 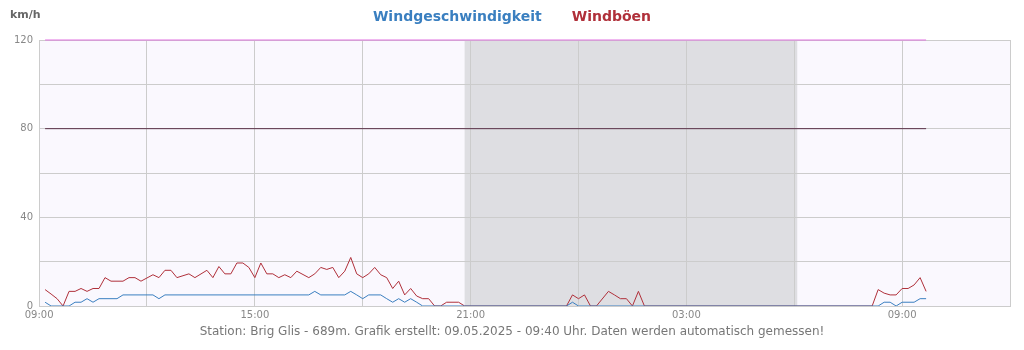 I want to click on text: Station: Brig Glis - 689m. Grafik erstellt: 09.05.2025 - 09:40 Uhr. Daten werden automatisch gemessen!, so click(x=512, y=331).